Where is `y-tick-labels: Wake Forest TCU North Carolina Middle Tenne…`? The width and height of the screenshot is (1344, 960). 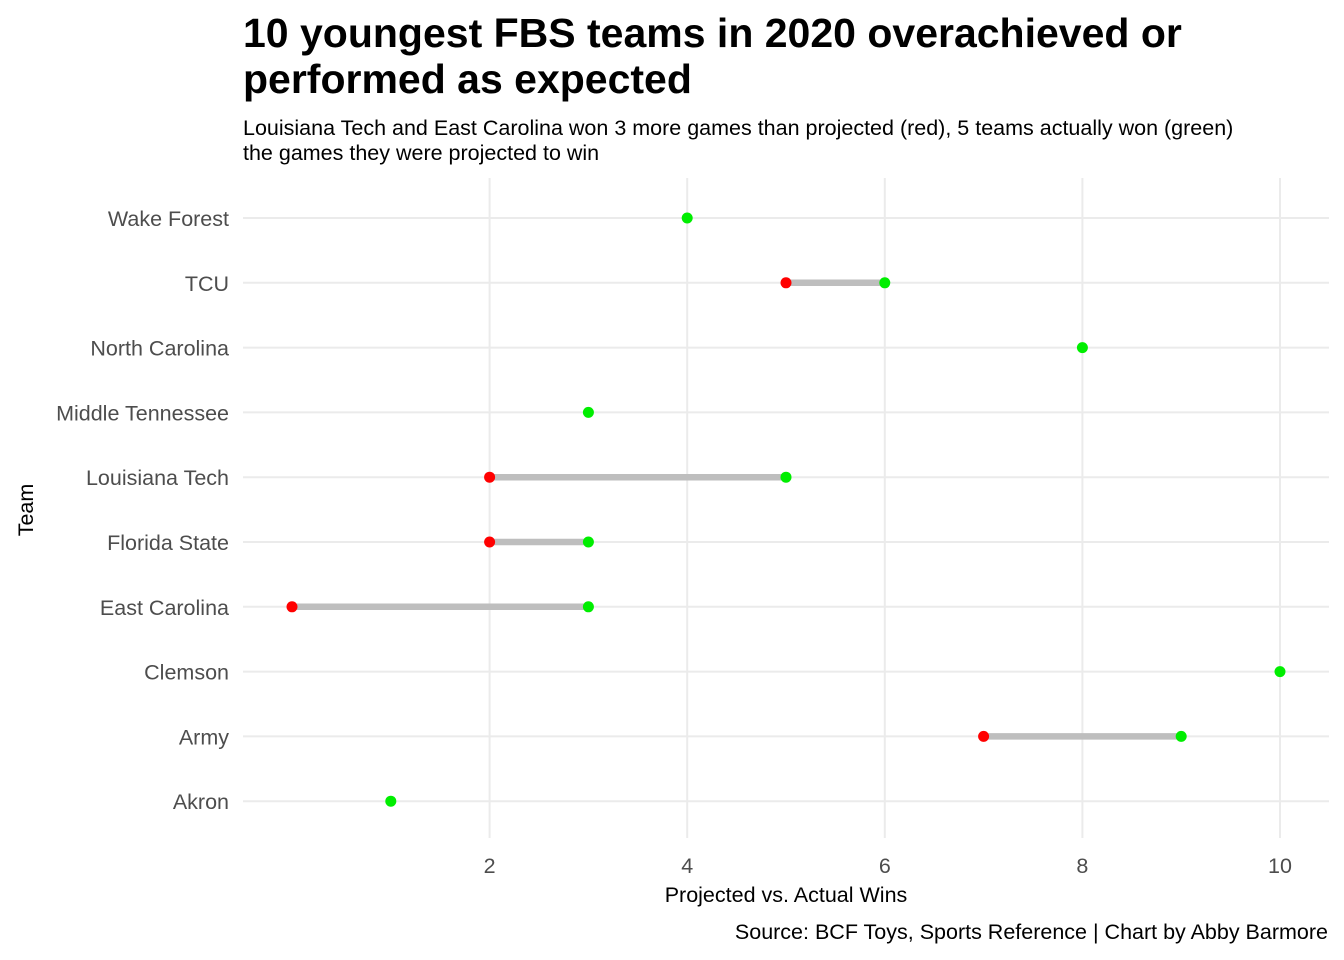 y-tick-labels: Wake Forest TCU North Carolina Middle Tenne… is located at coordinates (142, 510).